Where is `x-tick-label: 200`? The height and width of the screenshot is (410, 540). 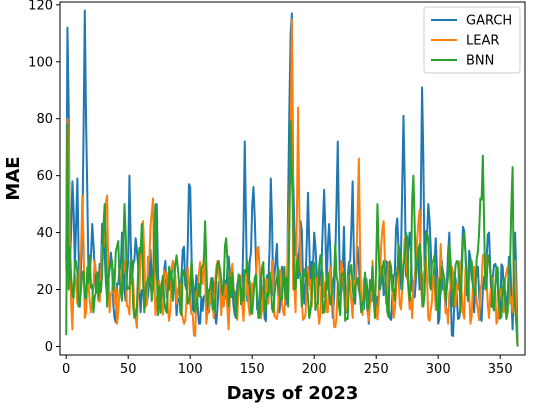
x-tick-label: 200 is located at coordinates (314, 369).